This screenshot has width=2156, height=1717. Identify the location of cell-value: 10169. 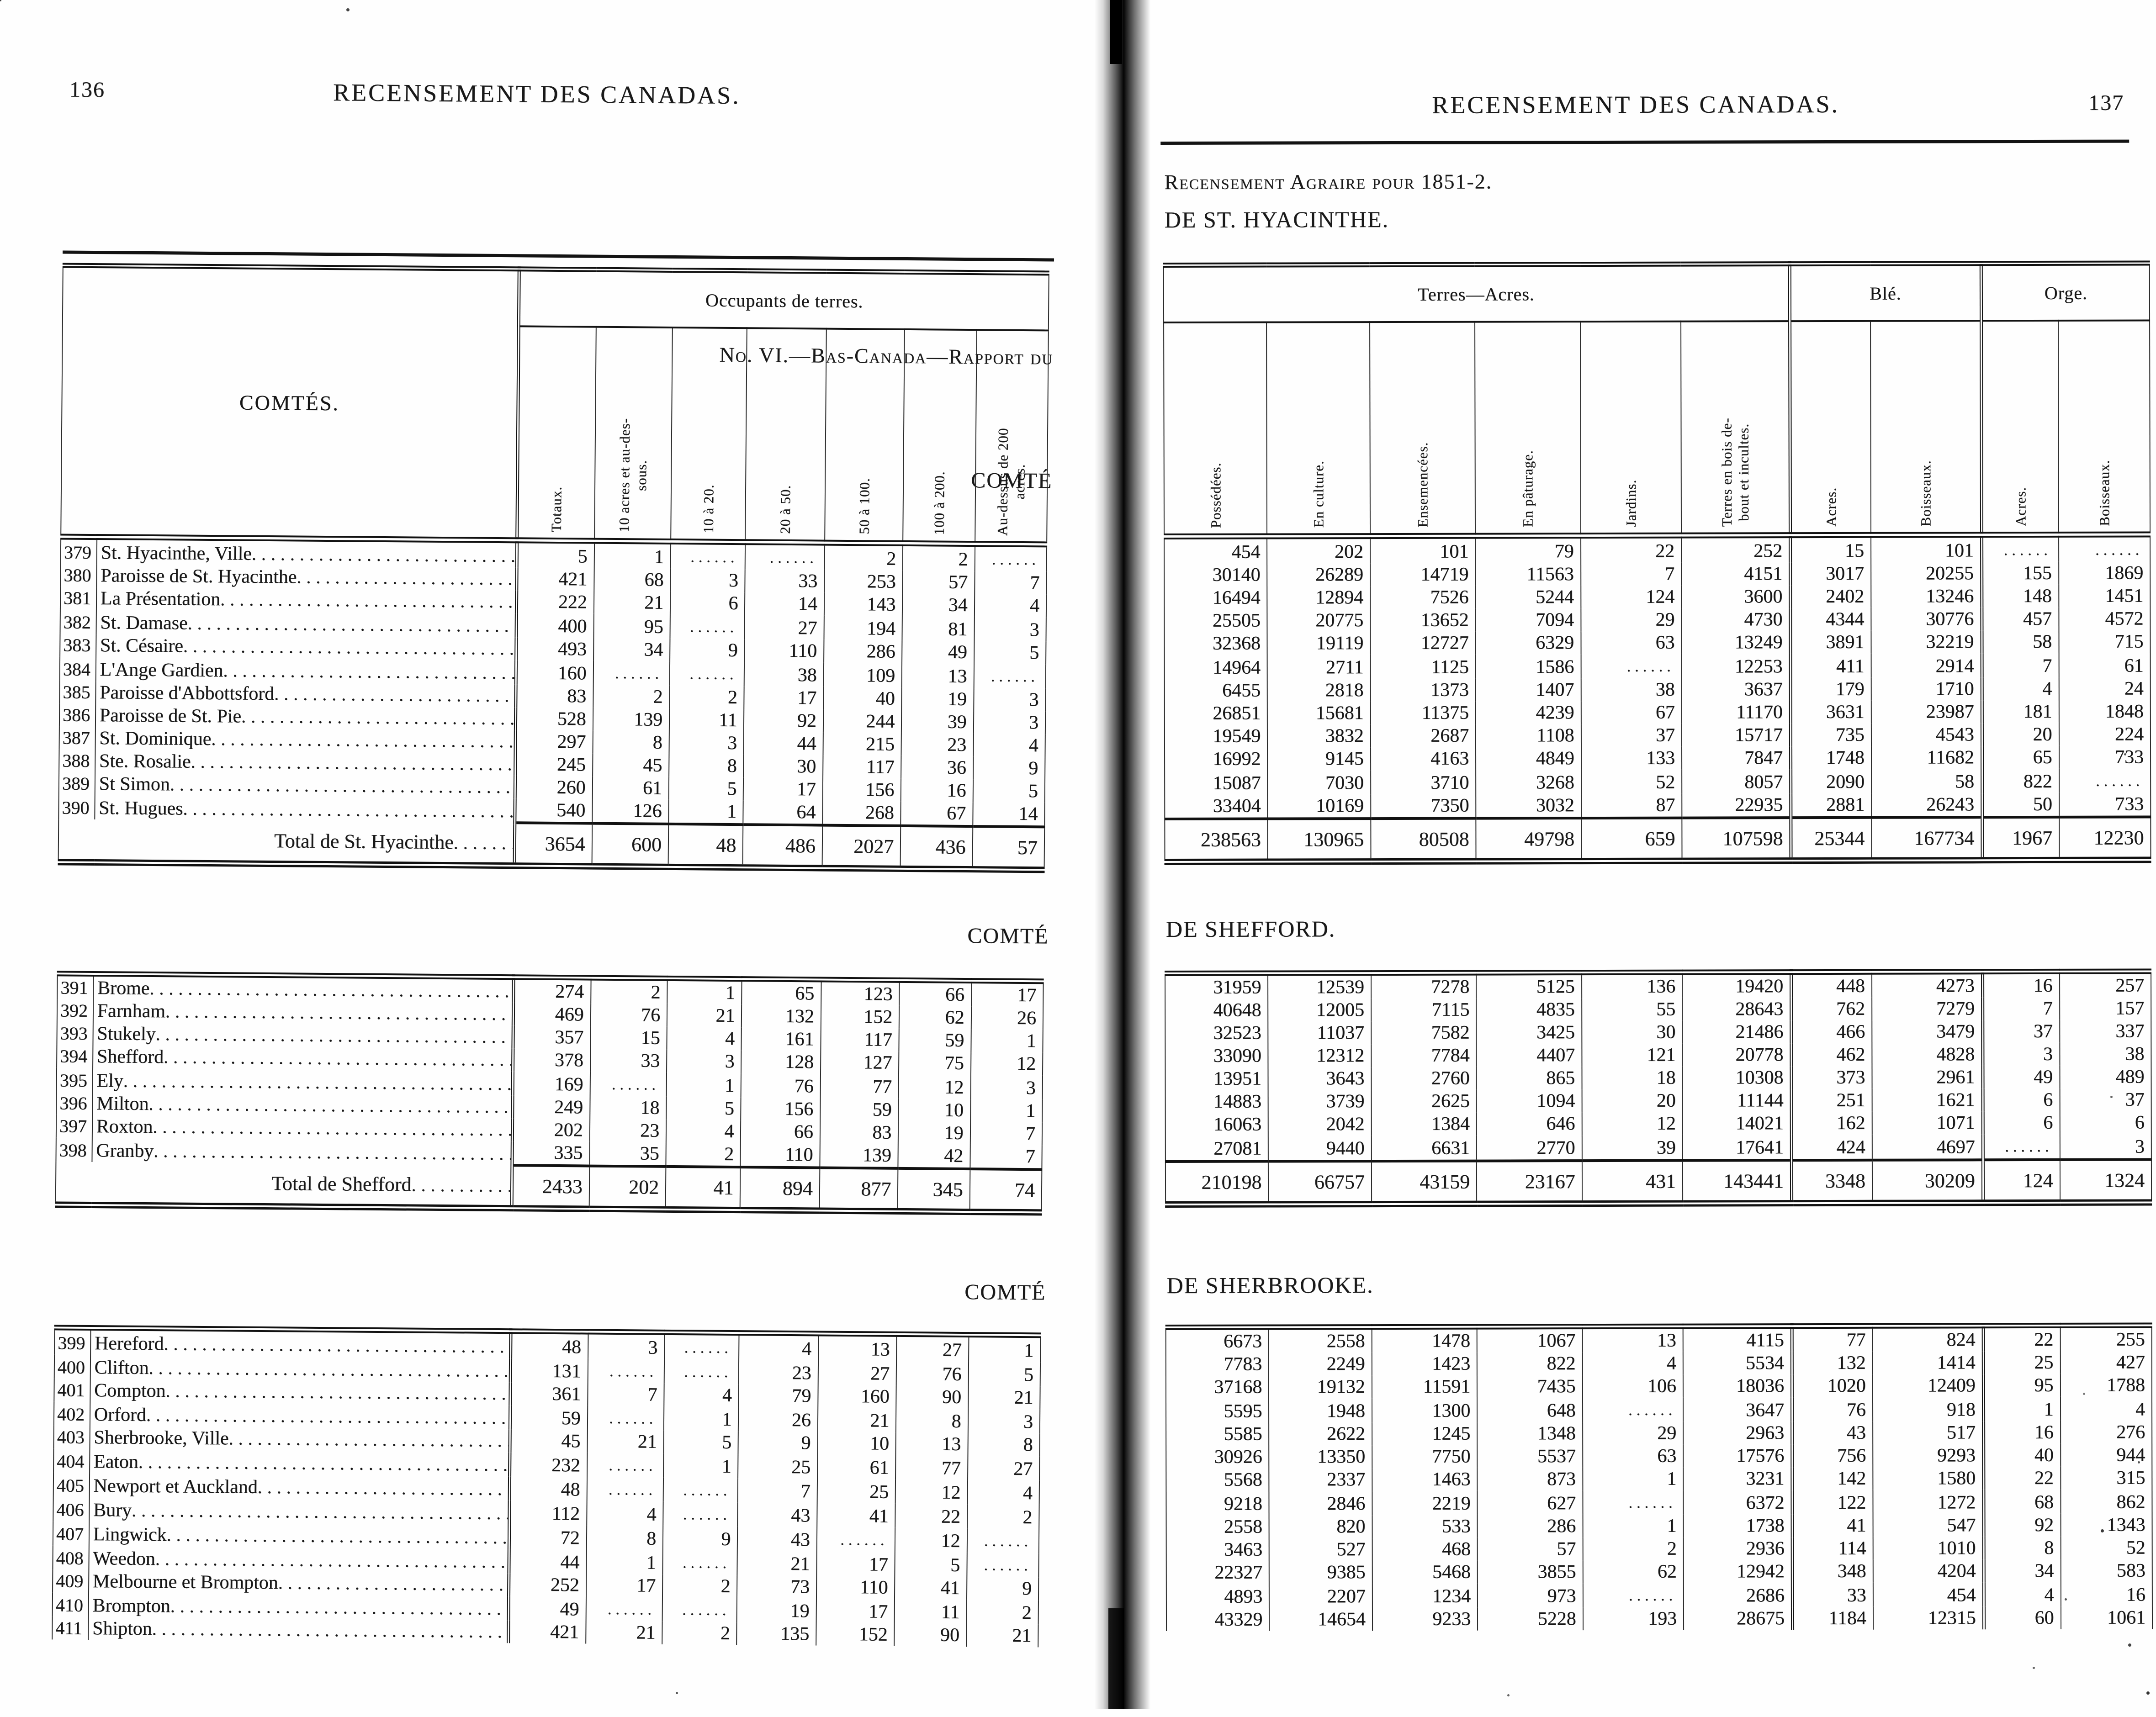
(1319, 806).